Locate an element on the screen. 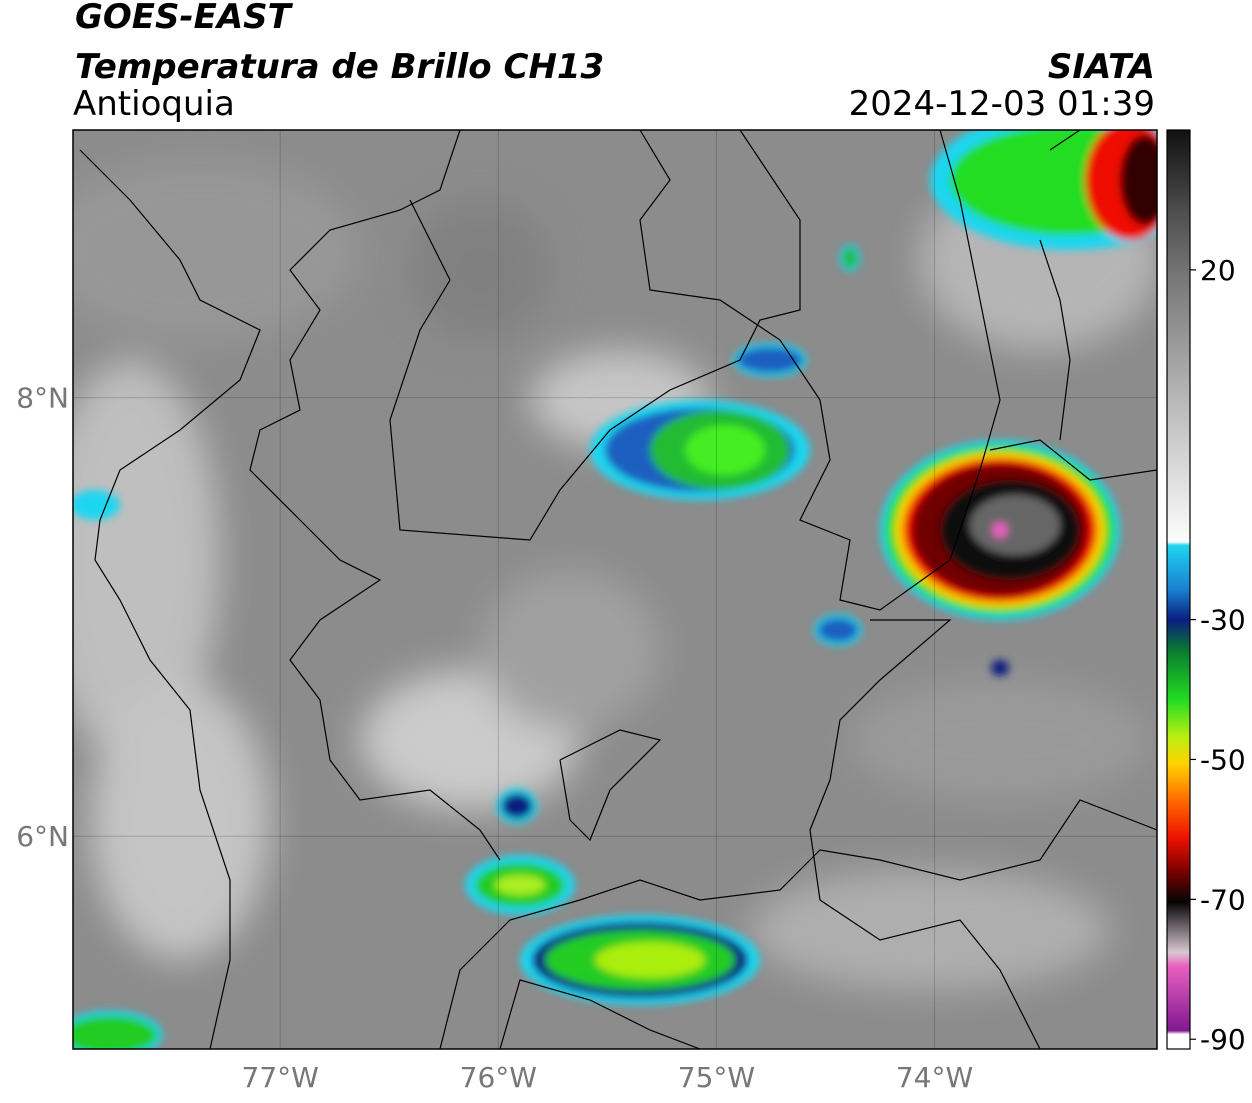 This screenshot has height=1103, width=1252. colorbar-tick-label: -30 is located at coordinates (1223, 620).